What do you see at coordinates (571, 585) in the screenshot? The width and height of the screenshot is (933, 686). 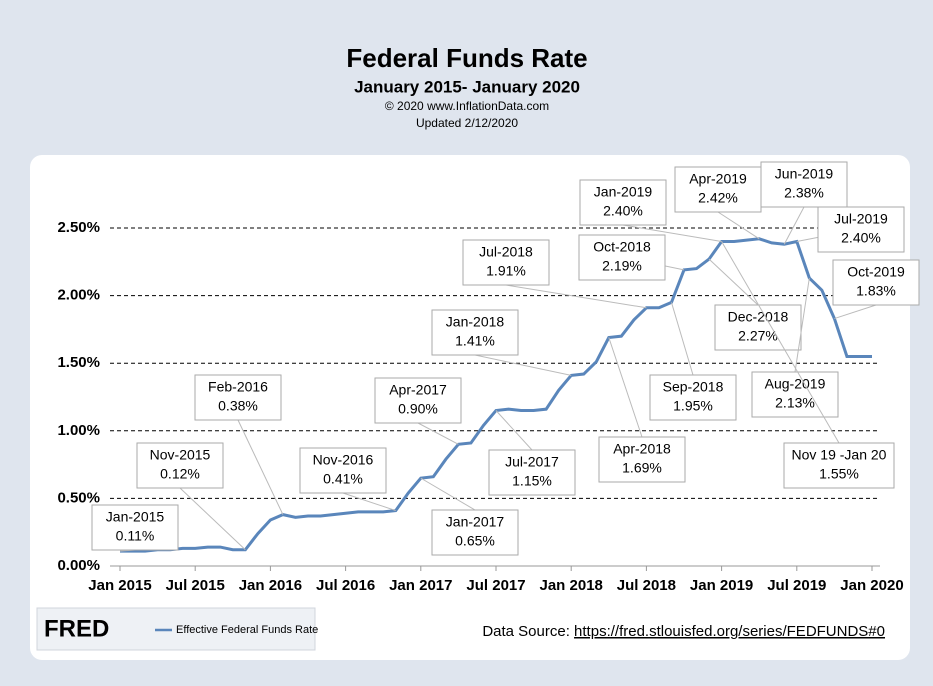 I see `x-tick-label: Jan 2018` at bounding box center [571, 585].